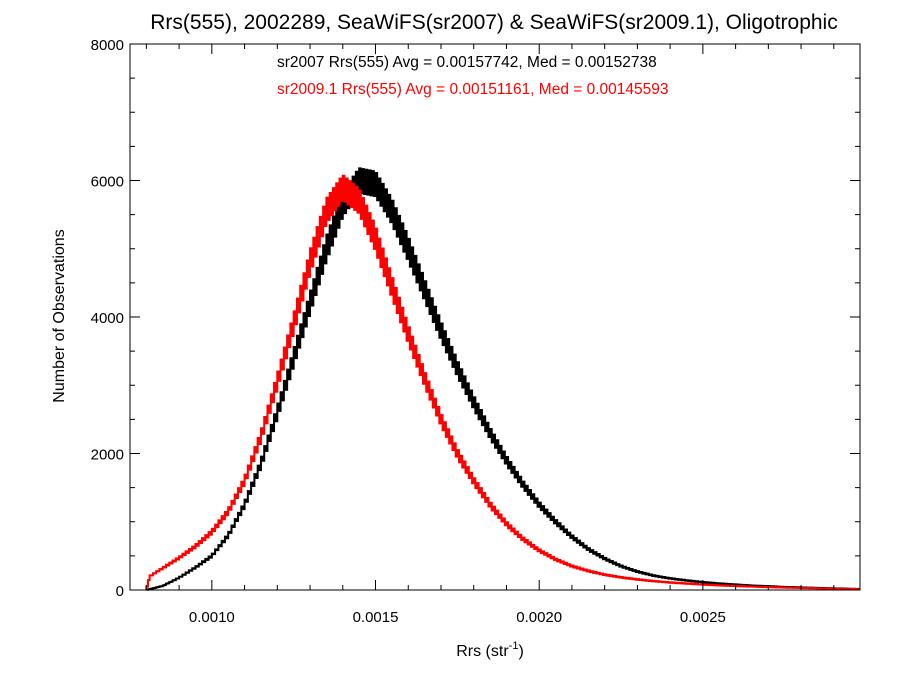 This screenshot has height=675, width=900. Describe the element at coordinates (107, 45) in the screenshot. I see `y-tick-label: 8000` at that location.